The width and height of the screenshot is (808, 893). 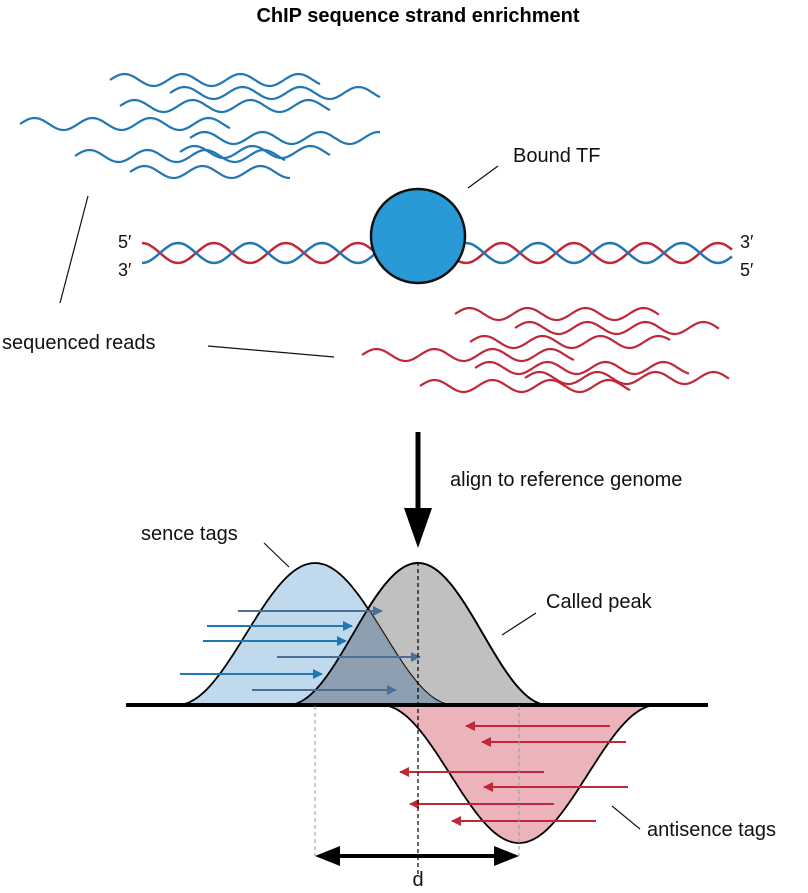 What do you see at coordinates (747, 270) in the screenshot?
I see `strand-5prime-right: 5′` at bounding box center [747, 270].